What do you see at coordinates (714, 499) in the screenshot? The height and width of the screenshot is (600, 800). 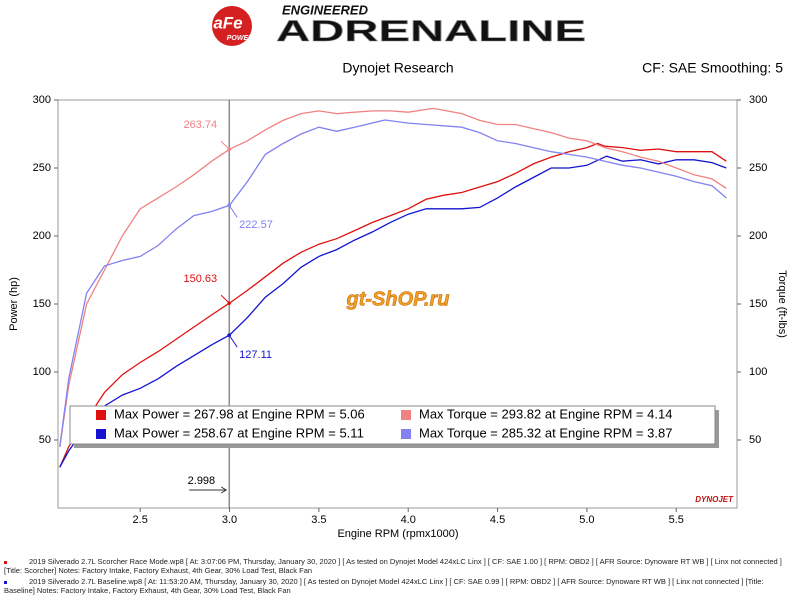 I see `corner-logo: DYNOJET` at bounding box center [714, 499].